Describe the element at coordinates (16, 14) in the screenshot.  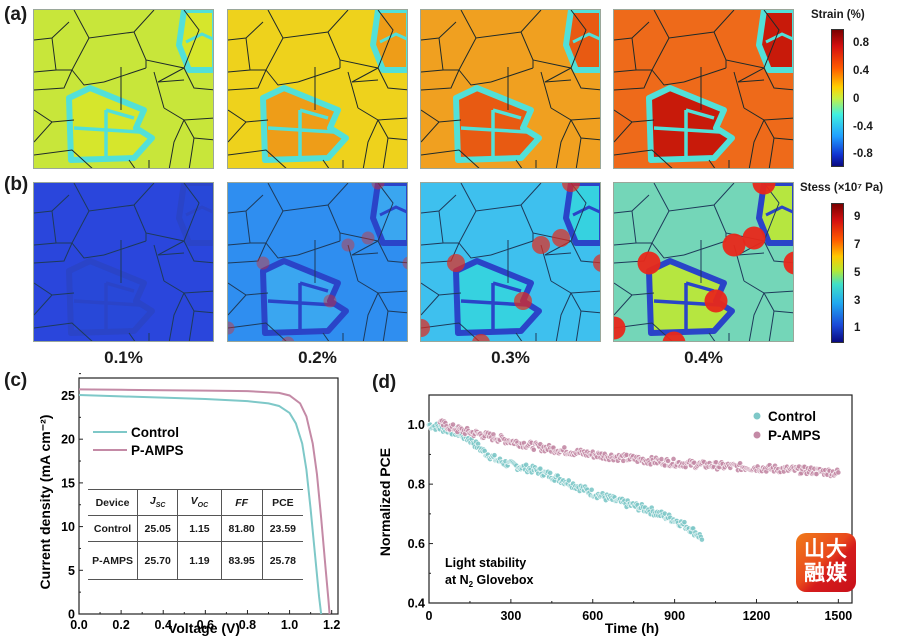
I see `panel-label-a: (a)` at that location.